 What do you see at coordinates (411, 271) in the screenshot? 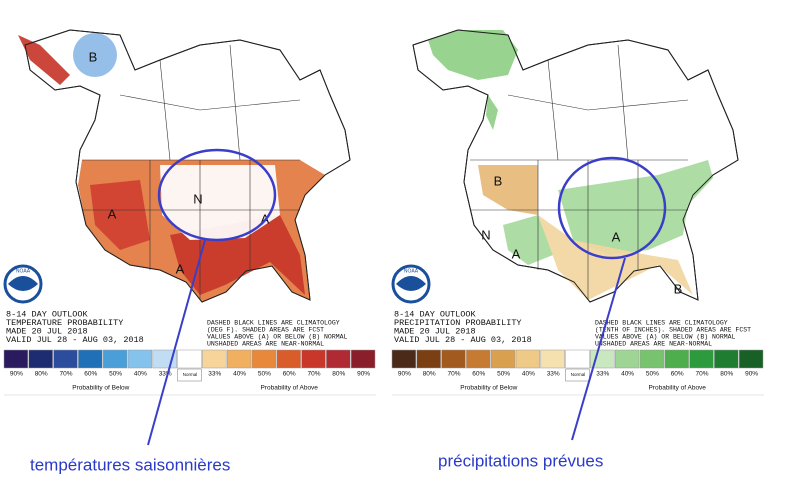
I see `noaa-logo-text: NOAA` at bounding box center [411, 271].